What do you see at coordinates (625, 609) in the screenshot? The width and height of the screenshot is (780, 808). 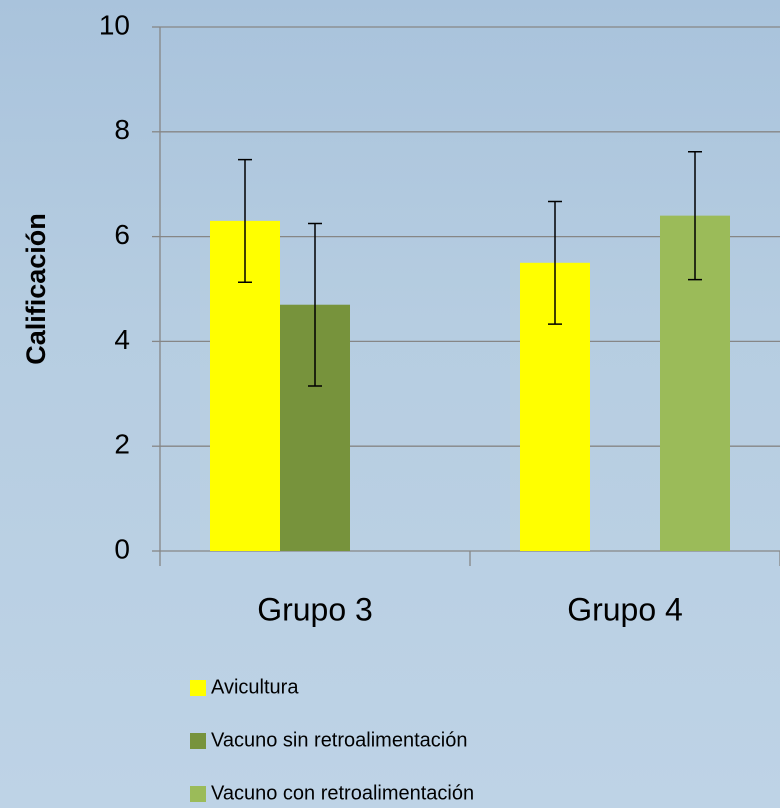 I see `x-tick-label: Grupo 4` at bounding box center [625, 609].